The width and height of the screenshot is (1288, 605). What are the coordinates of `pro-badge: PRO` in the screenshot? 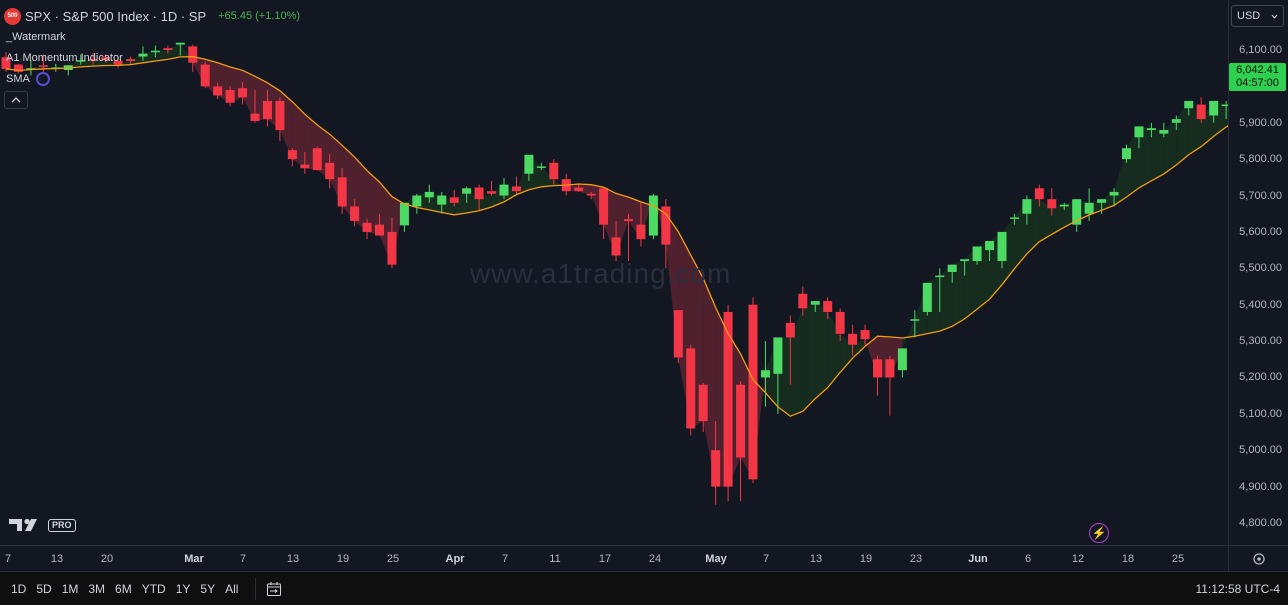 It's located at (62, 525).